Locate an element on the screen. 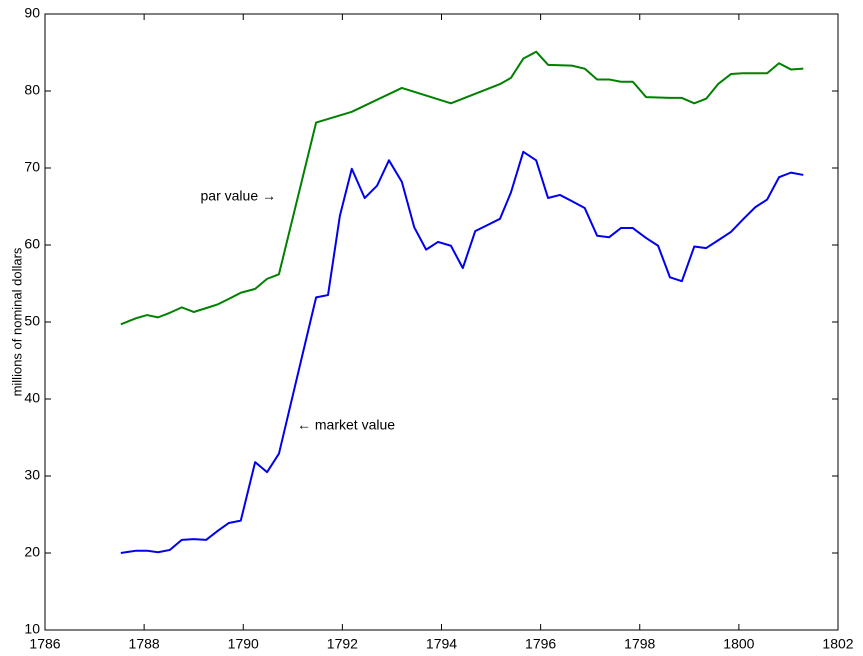 This screenshot has height=656, width=863. y-tick-label: 80 is located at coordinates (32, 90).